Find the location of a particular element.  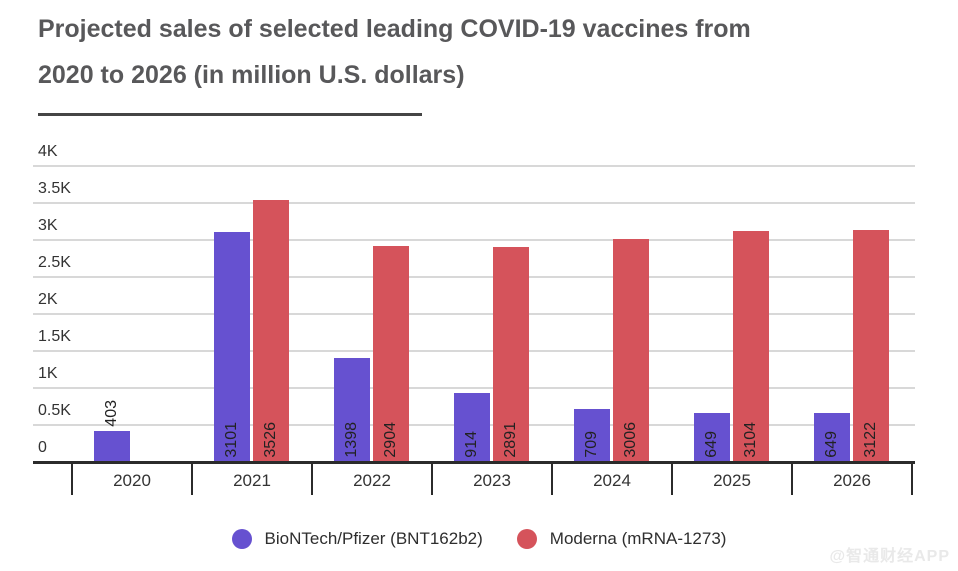

bar-pfizer-2022 is located at coordinates (352, 409).